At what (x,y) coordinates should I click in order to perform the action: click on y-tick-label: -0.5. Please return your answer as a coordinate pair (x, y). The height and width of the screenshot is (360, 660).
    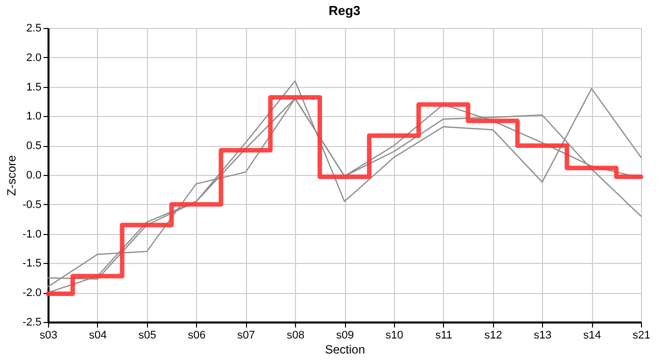
    Looking at the image, I should click on (32, 204).